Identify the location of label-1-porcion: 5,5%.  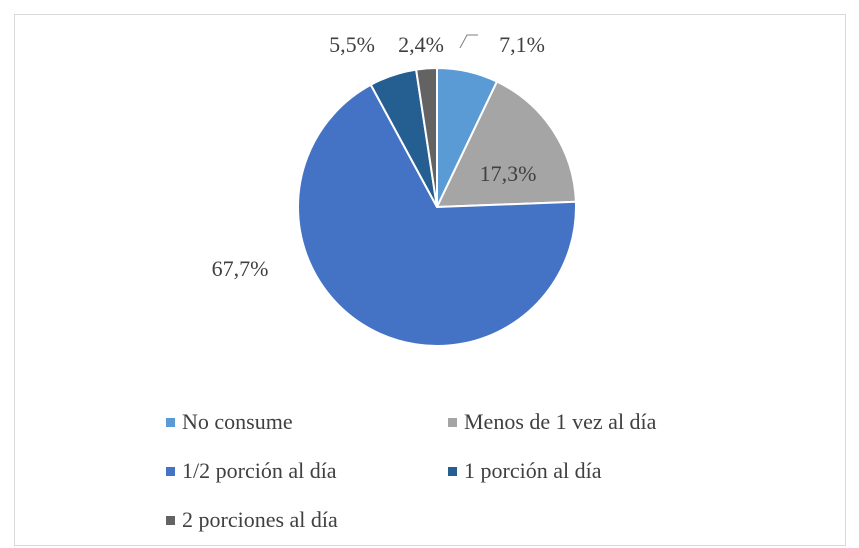
(352, 44).